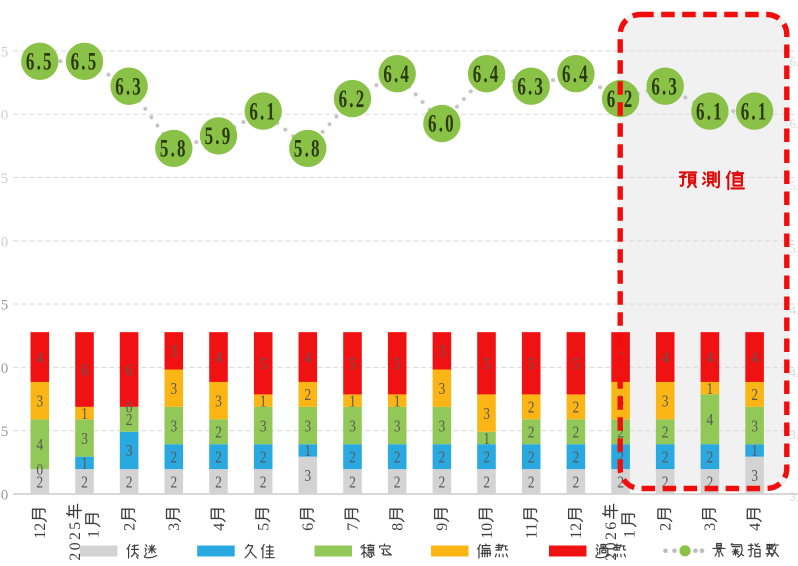  Describe the element at coordinates (4, 306) in the screenshot. I see `svg-text: 15` at that location.